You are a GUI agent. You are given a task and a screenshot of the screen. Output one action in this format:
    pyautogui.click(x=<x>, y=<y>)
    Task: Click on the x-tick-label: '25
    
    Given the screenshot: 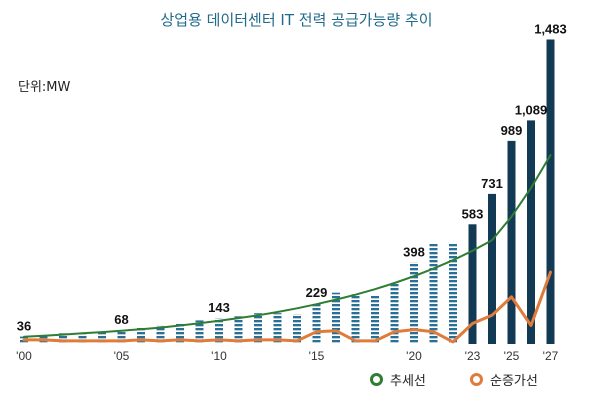 What is the action you would take?
    pyautogui.click(x=512, y=356)
    